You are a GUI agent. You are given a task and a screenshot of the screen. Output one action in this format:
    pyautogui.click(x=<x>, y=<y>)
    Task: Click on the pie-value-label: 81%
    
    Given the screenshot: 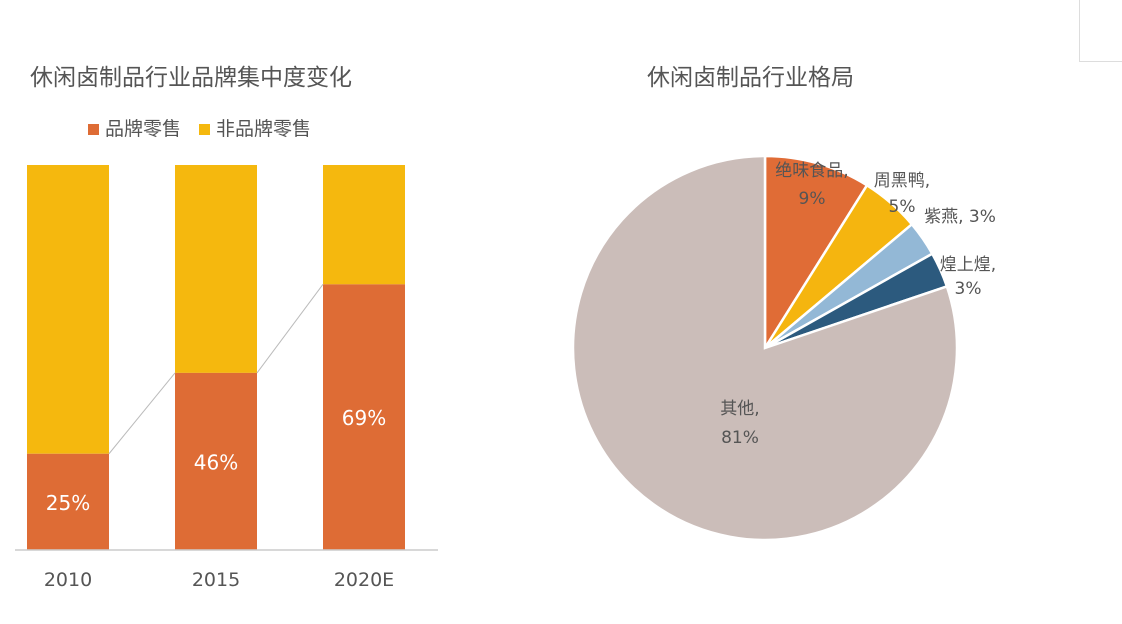 What is the action you would take?
    pyautogui.click(x=740, y=438)
    